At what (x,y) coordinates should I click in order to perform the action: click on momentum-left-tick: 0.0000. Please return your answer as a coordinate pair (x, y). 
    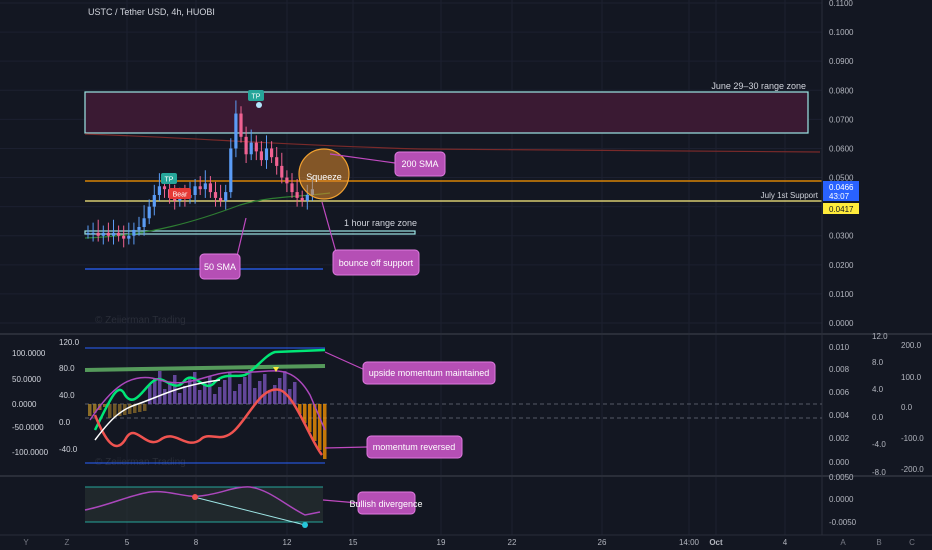
    Looking at the image, I should click on (24, 404).